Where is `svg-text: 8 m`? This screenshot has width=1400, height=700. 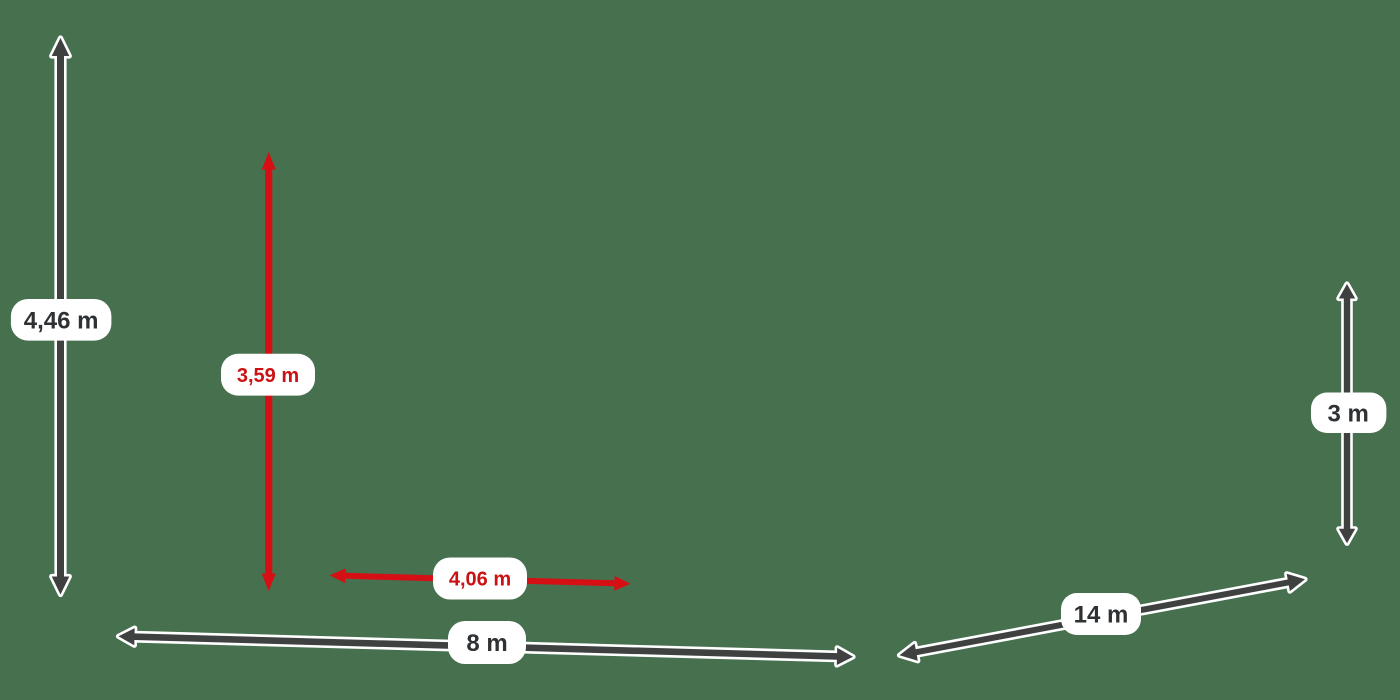 svg-text: 8 m is located at coordinates (486, 643).